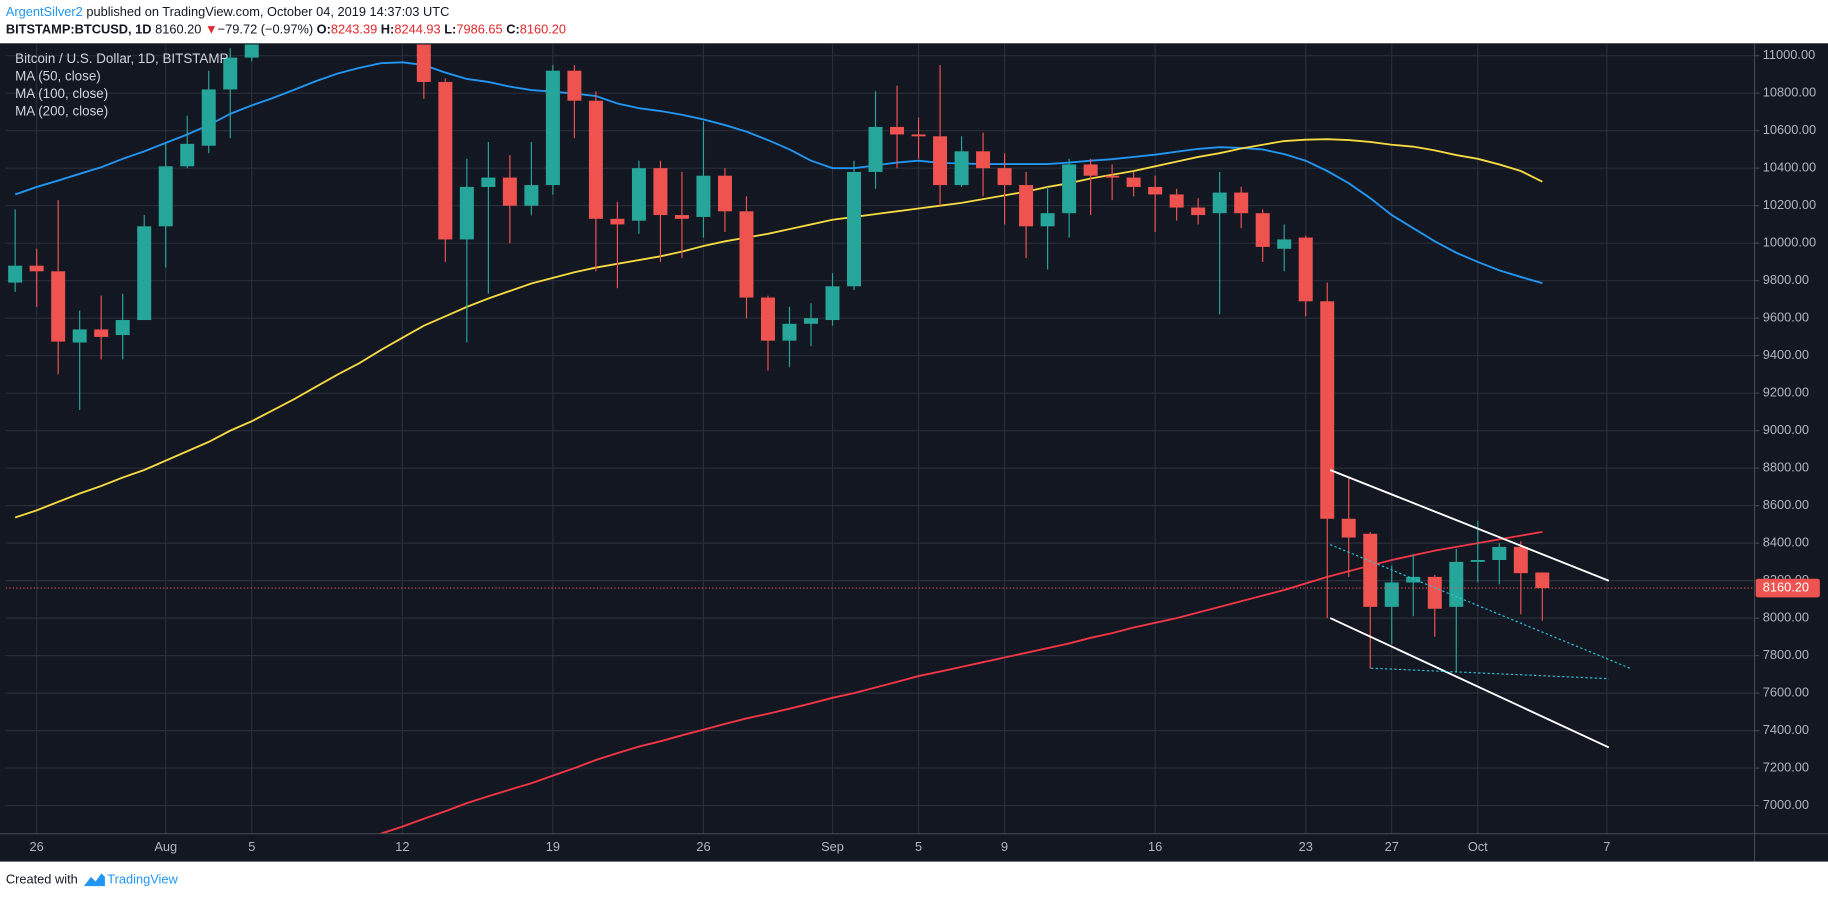  Describe the element at coordinates (1392, 846) in the screenshot. I see `x-tick-label: 27` at that location.